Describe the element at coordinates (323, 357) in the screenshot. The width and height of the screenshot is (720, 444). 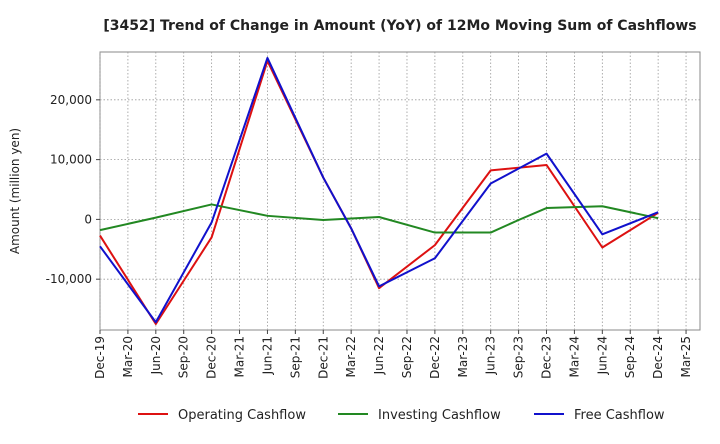
I see `x-tick-label: Dec-21` at that location.